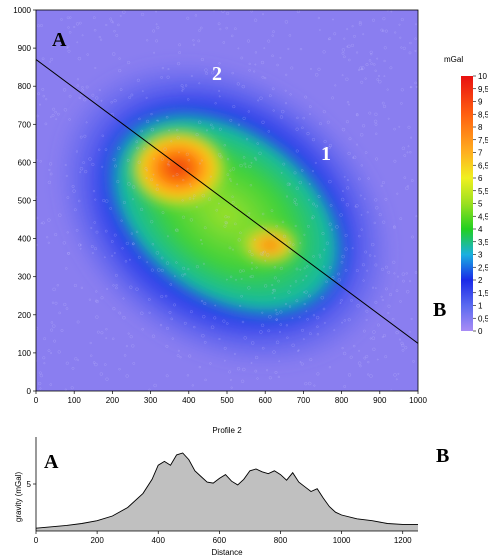 This screenshot has width=488, height=560. I want to click on profile-ylabel: gravity (mGal), so click(18, 497).